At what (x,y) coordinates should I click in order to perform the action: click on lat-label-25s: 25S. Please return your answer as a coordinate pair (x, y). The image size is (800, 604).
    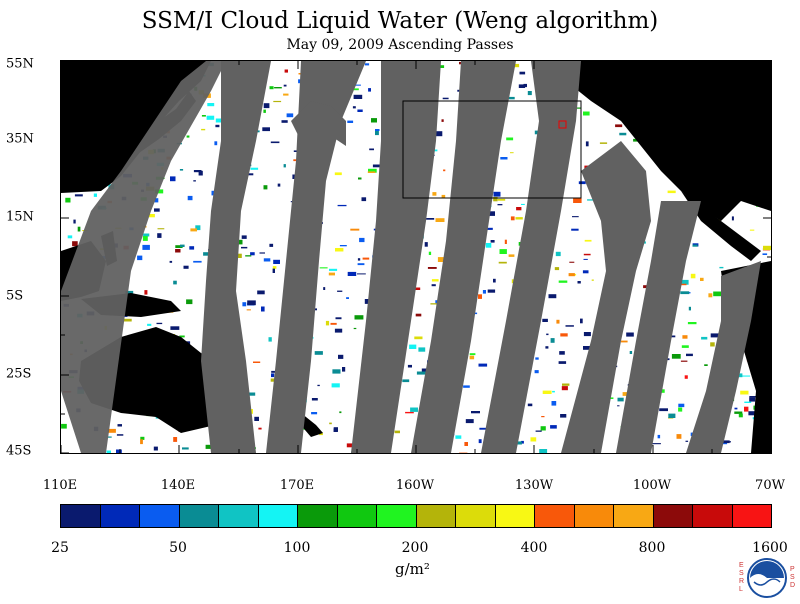
    Looking at the image, I should click on (18, 374).